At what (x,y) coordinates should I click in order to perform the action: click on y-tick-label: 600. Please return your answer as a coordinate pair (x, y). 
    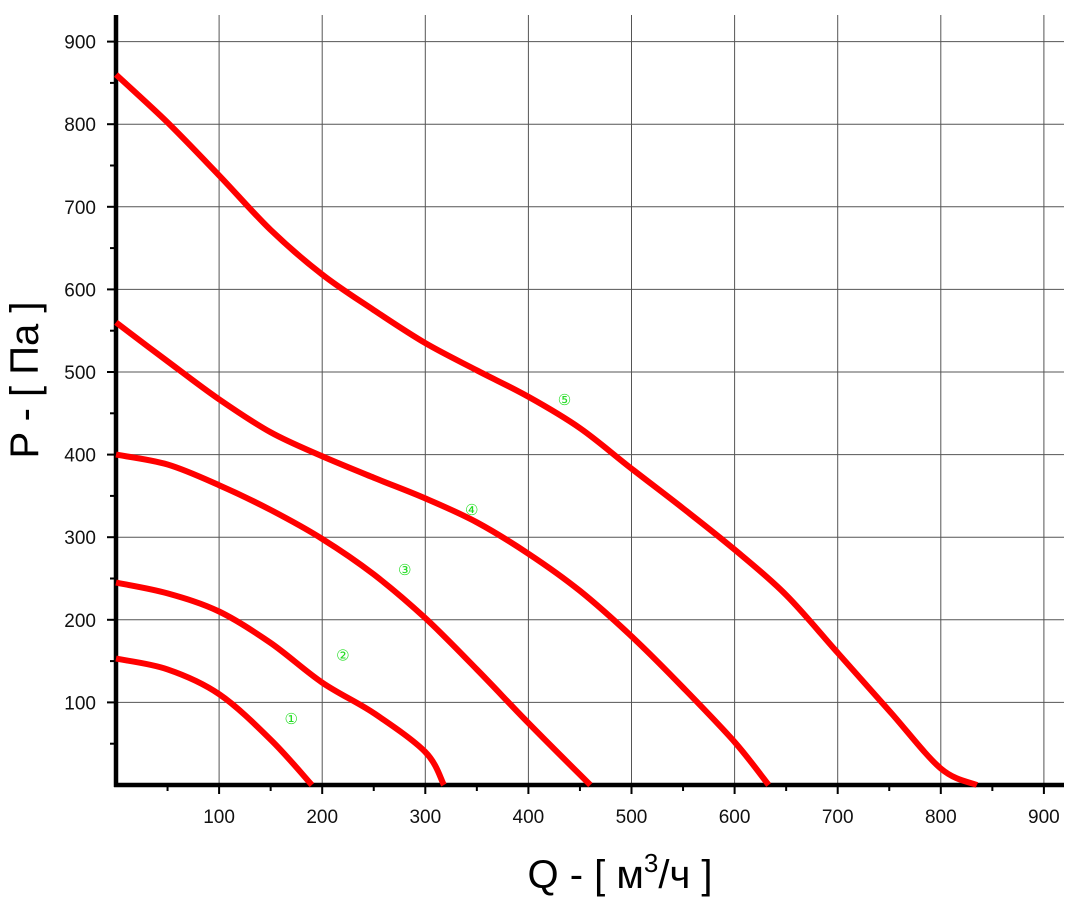
    Looking at the image, I should click on (80, 290).